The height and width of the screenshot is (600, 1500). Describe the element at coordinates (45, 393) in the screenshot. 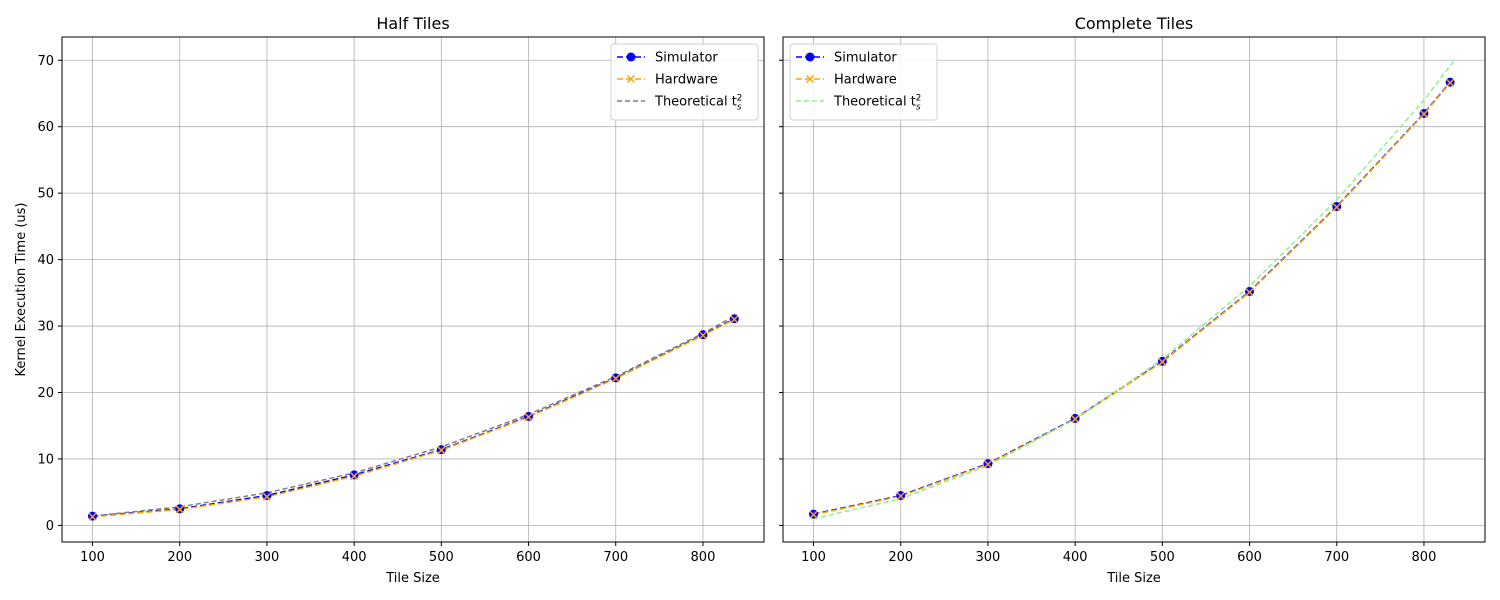

I see `y-tick-label: 20` at that location.